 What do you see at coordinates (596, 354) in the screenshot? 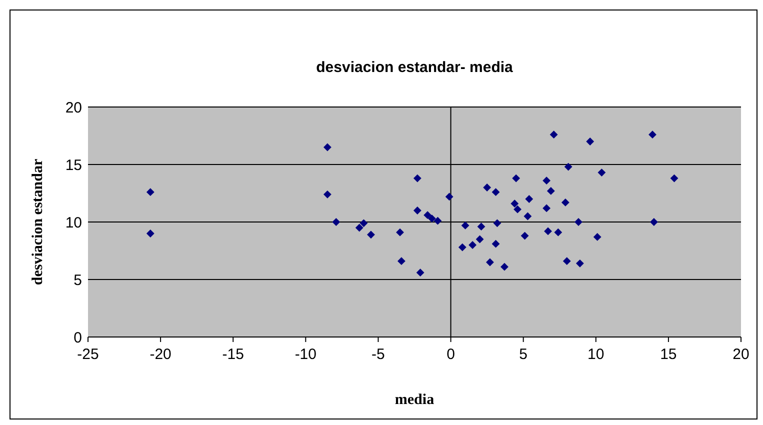
I see `x-tick-label: 10` at bounding box center [596, 354].